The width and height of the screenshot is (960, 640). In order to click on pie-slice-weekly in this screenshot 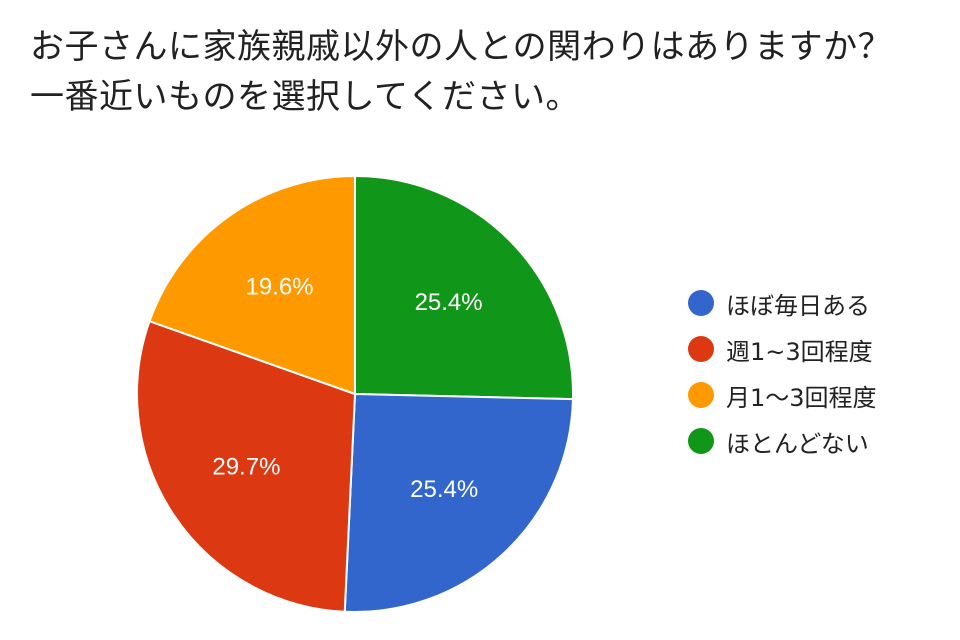, I will do `click(246, 466)`.